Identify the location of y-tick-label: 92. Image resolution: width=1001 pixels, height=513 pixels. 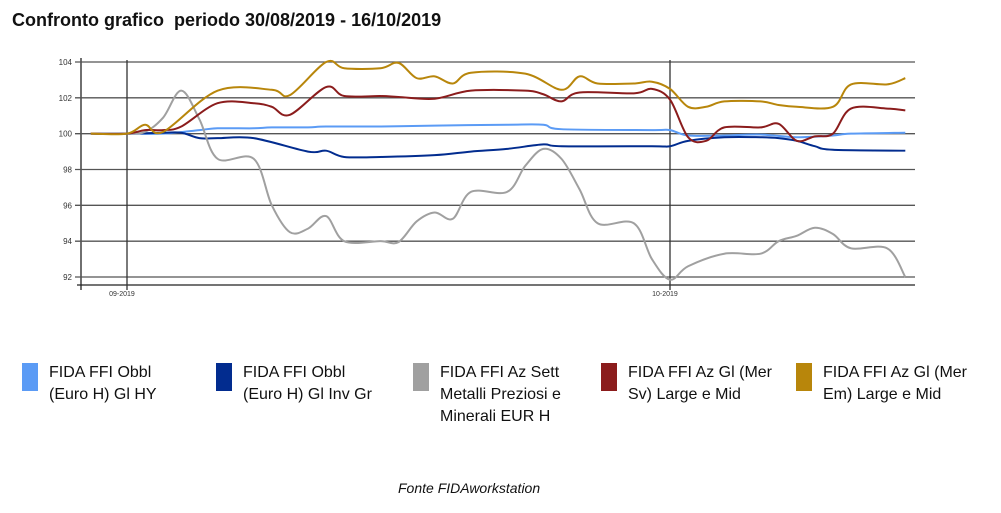
(67, 277).